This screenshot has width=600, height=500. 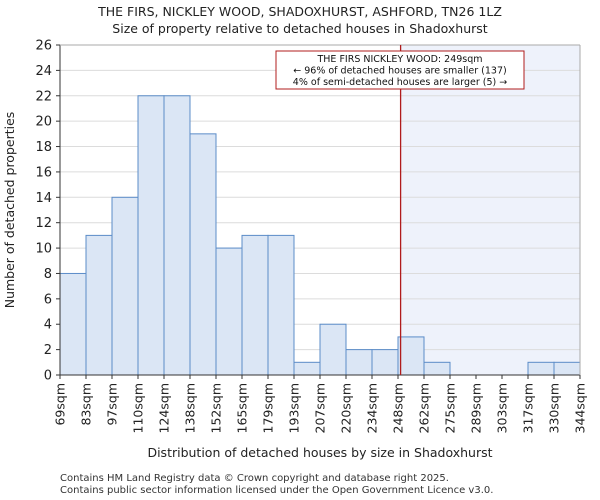 I want to click on x-tick-label: 83sqm, so click(x=86, y=404).